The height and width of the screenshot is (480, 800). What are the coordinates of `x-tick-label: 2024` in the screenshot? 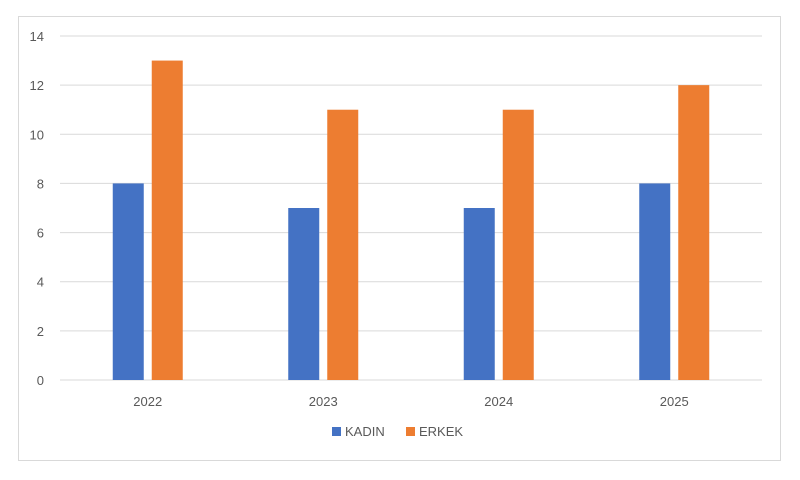 It's located at (498, 401).